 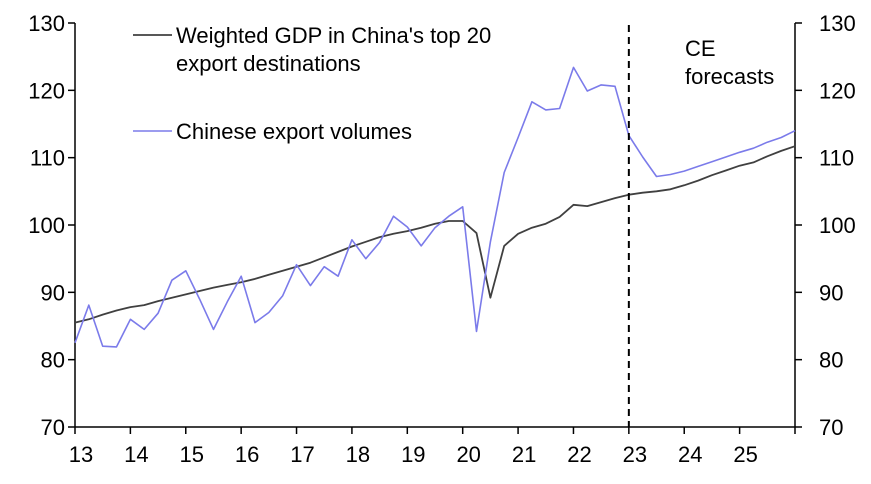 I want to click on x-tick-label: 20, so click(x=468, y=454).